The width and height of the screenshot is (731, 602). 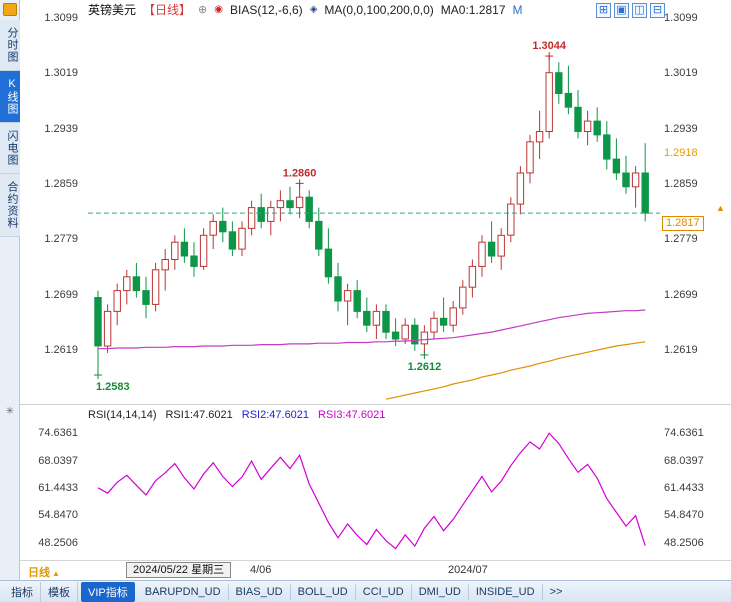 What do you see at coordinates (549, 46) in the screenshot?
I see `price-annotation: 1.3044` at bounding box center [549, 46].